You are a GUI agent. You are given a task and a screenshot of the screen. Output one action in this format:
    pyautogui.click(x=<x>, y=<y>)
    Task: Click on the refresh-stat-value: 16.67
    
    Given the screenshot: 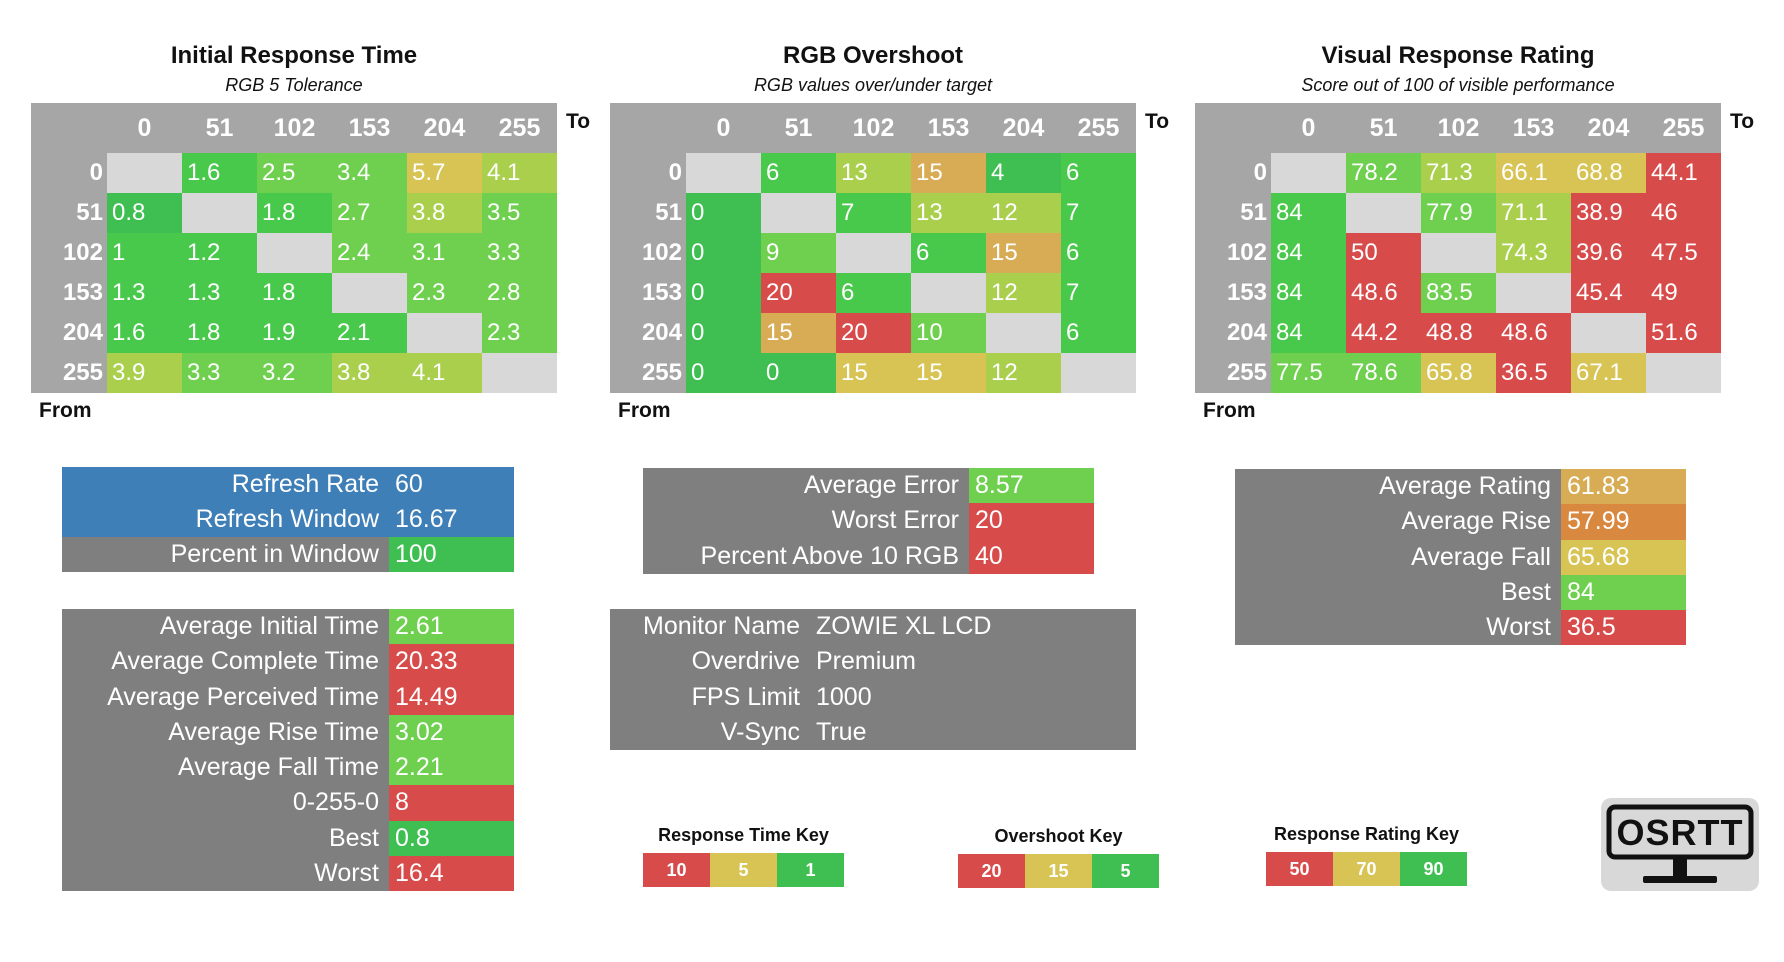 What is the action you would take?
    pyautogui.click(x=451, y=519)
    